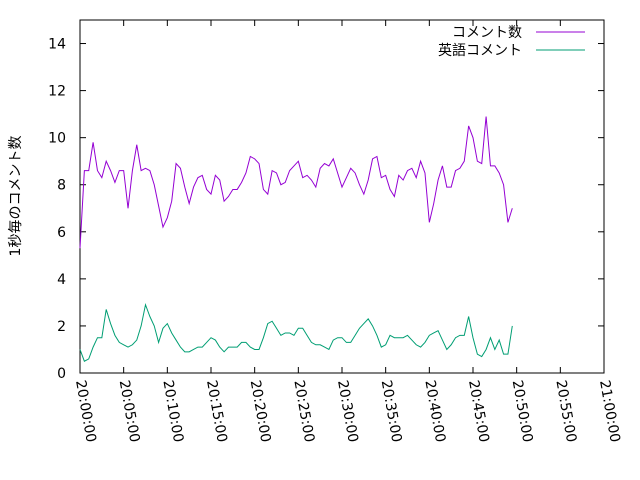 Image resolution: width=640 pixels, height=480 pixels. Describe the element at coordinates (61, 186) in the screenshot. I see `y-tick-label: 8` at that location.